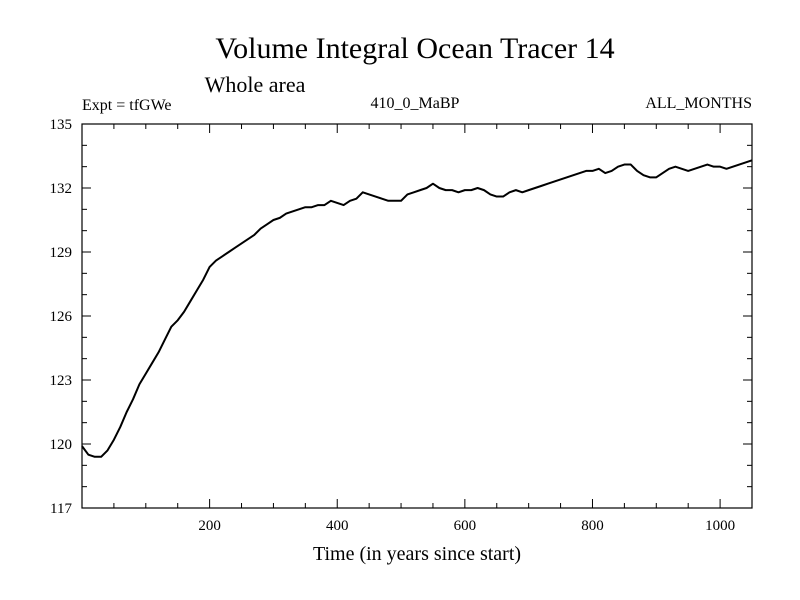  Describe the element at coordinates (61, 317) in the screenshot. I see `y-tick-label: 126` at that location.